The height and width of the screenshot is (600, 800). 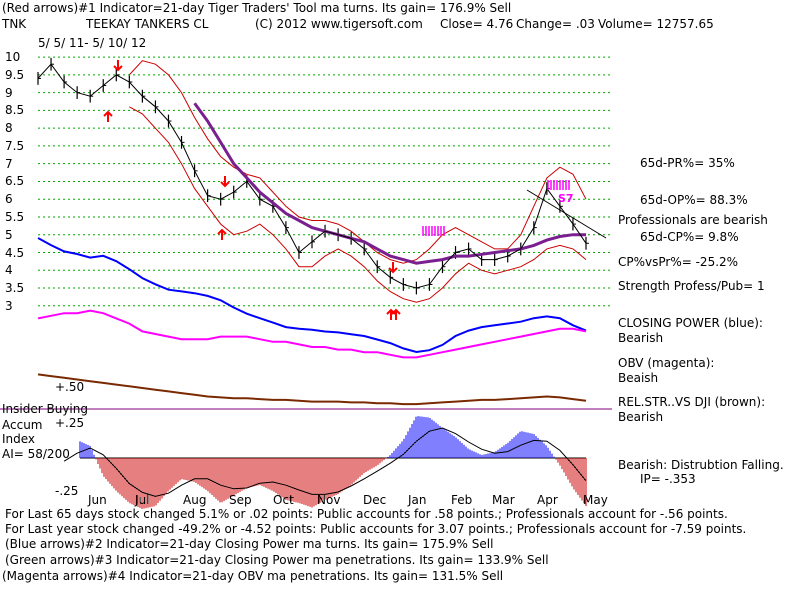 I want to click on price-tick-label: 8.5, so click(x=15, y=110).